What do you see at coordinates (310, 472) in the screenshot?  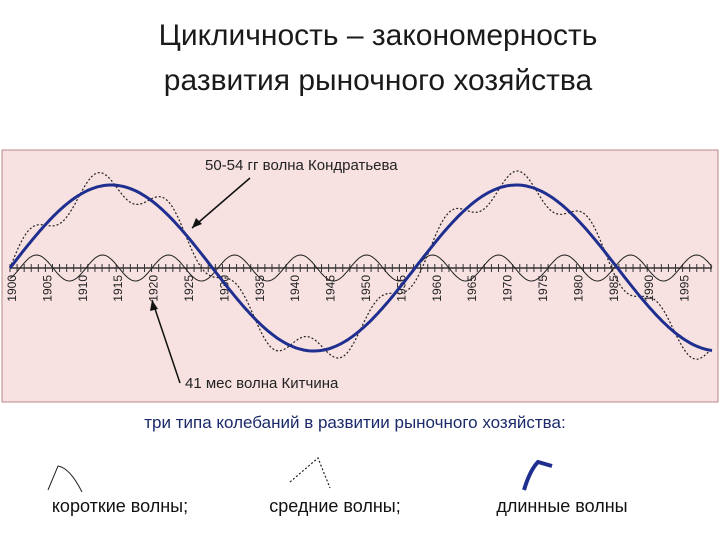 I see `legend-icon-medium` at bounding box center [310, 472].